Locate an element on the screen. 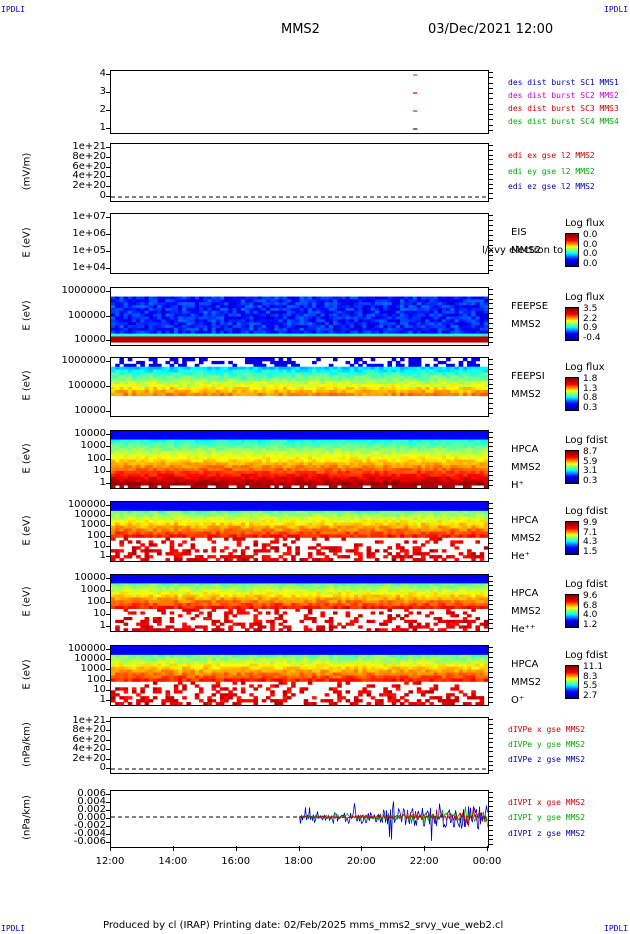 The image size is (630, 934). panel-label-eis-1: MMS2 is located at coordinates (526, 250).